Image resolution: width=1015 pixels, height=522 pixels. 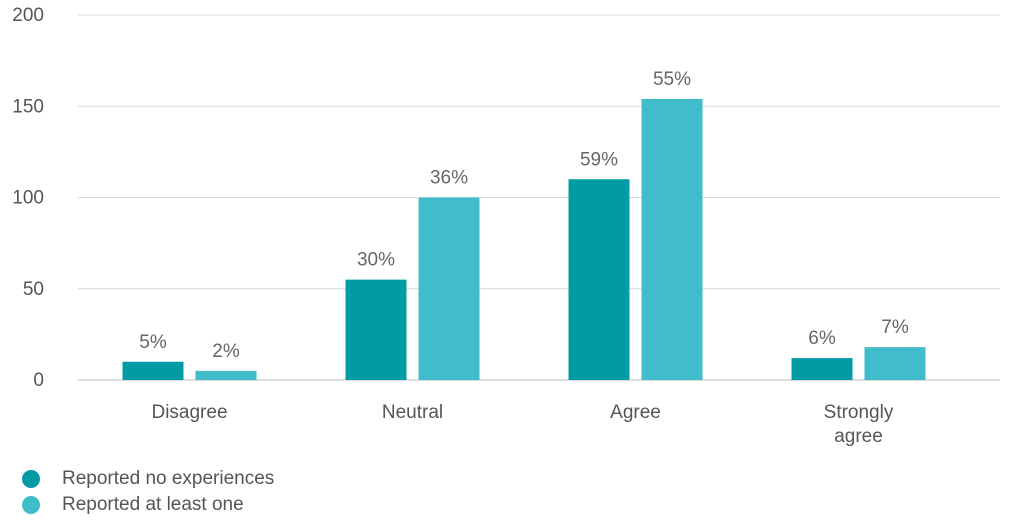 What do you see at coordinates (376, 260) in the screenshot?
I see `data-label: 30%` at bounding box center [376, 260].